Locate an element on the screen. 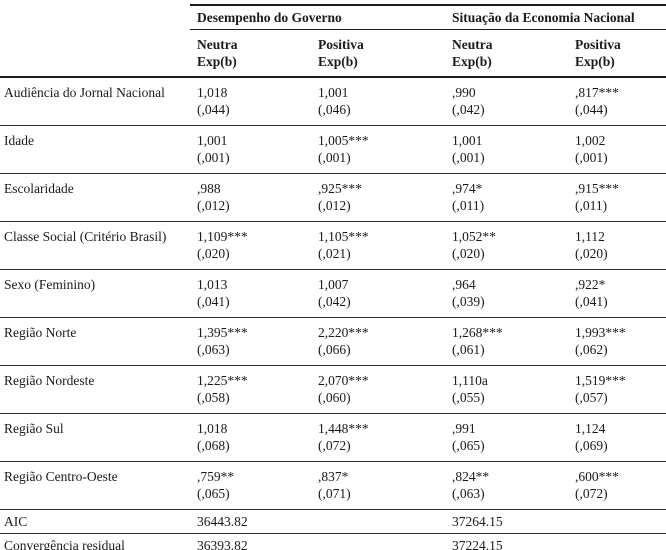 The width and height of the screenshot is (666, 550). table-cell: 1,018 (,068) is located at coordinates (250, 437).